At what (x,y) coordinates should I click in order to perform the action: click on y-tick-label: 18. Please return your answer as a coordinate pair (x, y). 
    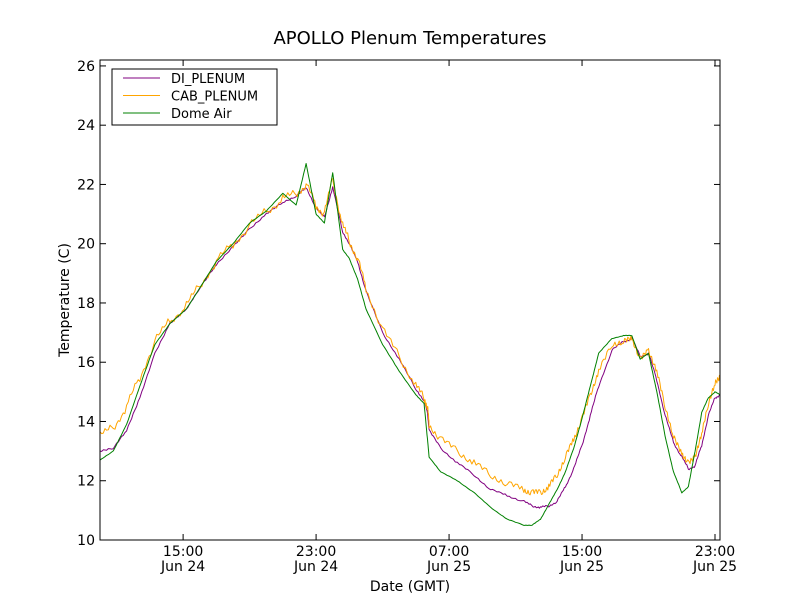
    Looking at the image, I should click on (86, 304).